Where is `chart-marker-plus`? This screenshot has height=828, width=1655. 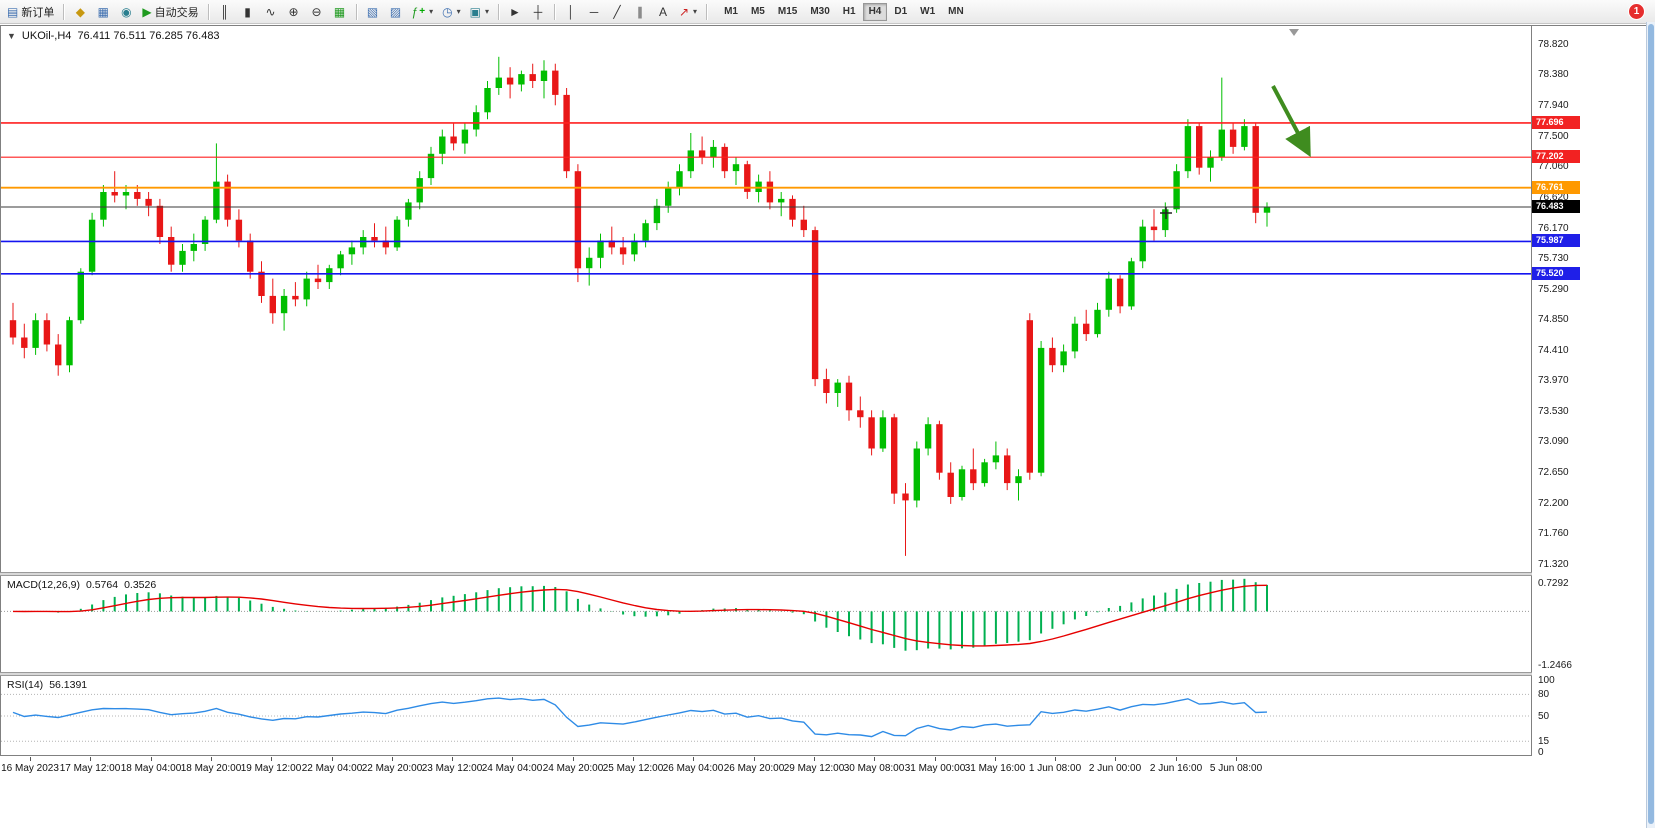 chart-marker-plus is located at coordinates (1166, 213).